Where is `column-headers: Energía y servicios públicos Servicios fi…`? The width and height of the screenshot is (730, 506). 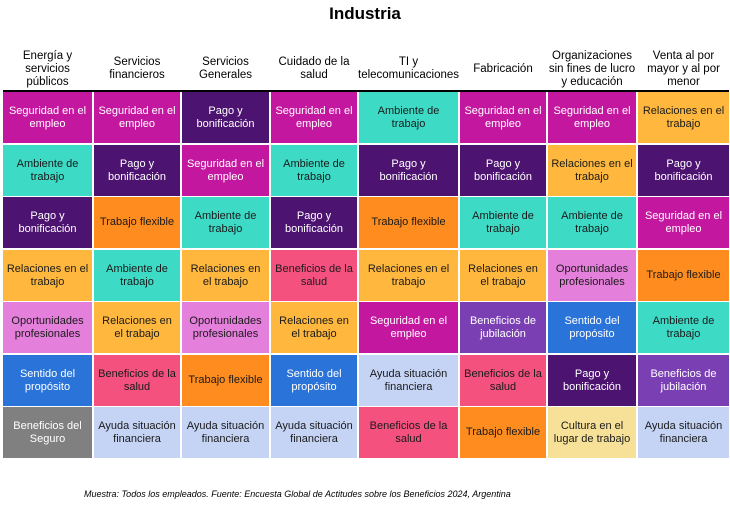
column-headers: Energía y servicios públicos Servicios fi… is located at coordinates (366, 69).